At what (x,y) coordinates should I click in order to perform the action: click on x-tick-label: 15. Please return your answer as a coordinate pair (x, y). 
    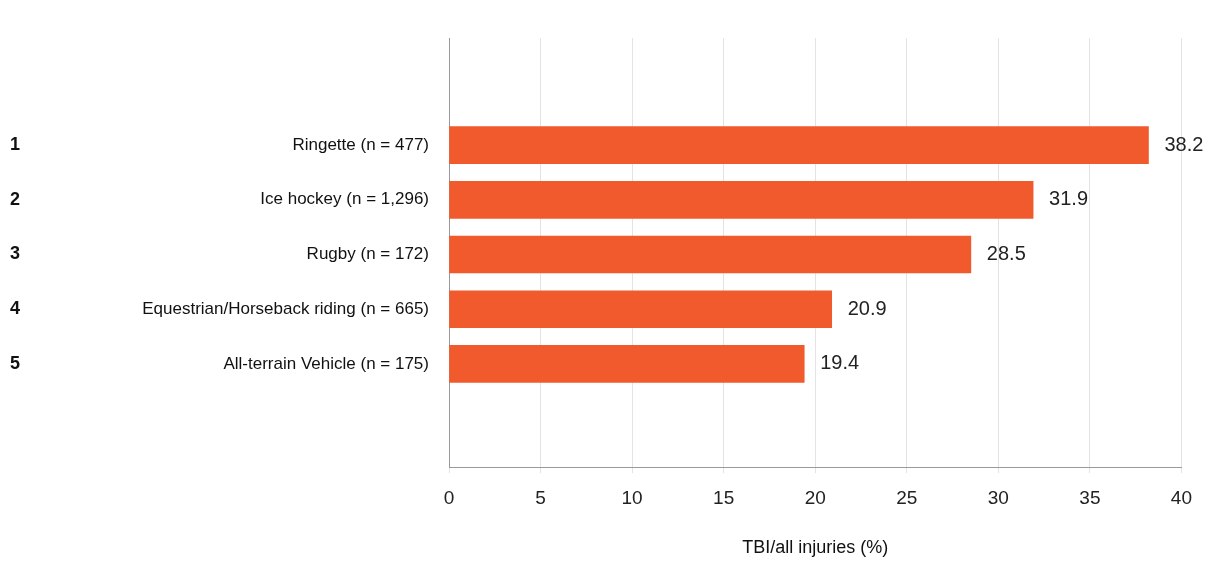
    Looking at the image, I should click on (724, 497).